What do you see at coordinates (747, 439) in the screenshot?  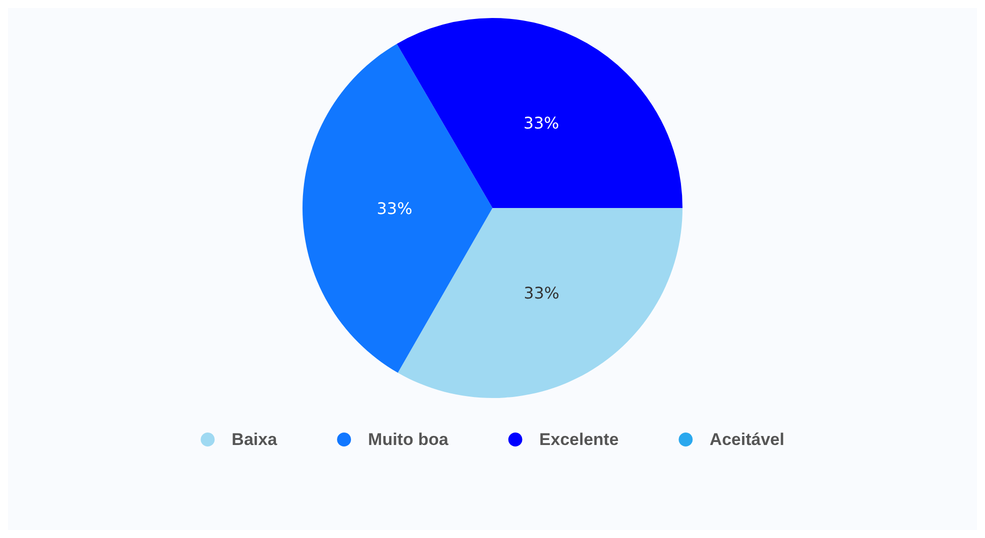 I see `legend-label: Aceitável` at bounding box center [747, 439].